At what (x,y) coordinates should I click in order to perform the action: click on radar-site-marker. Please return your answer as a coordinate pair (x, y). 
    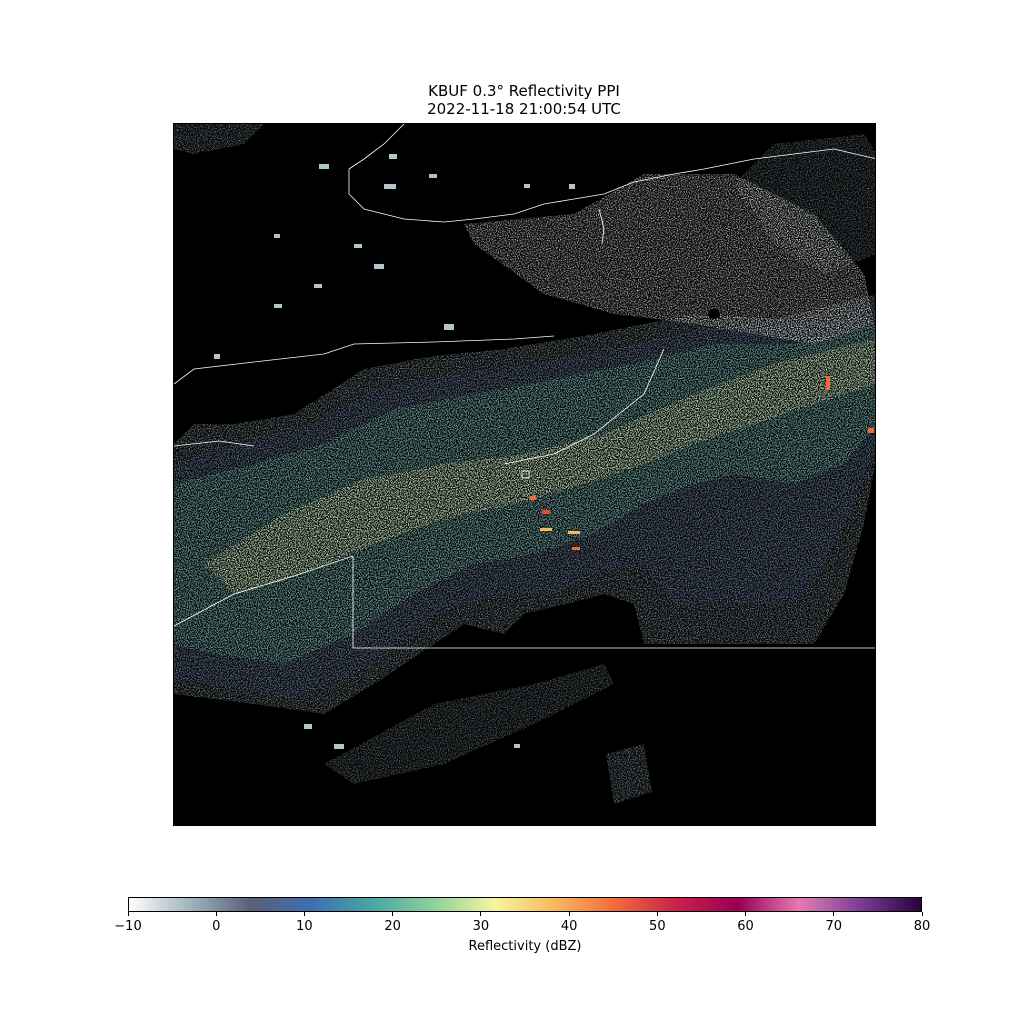
    Looking at the image, I should click on (714, 314).